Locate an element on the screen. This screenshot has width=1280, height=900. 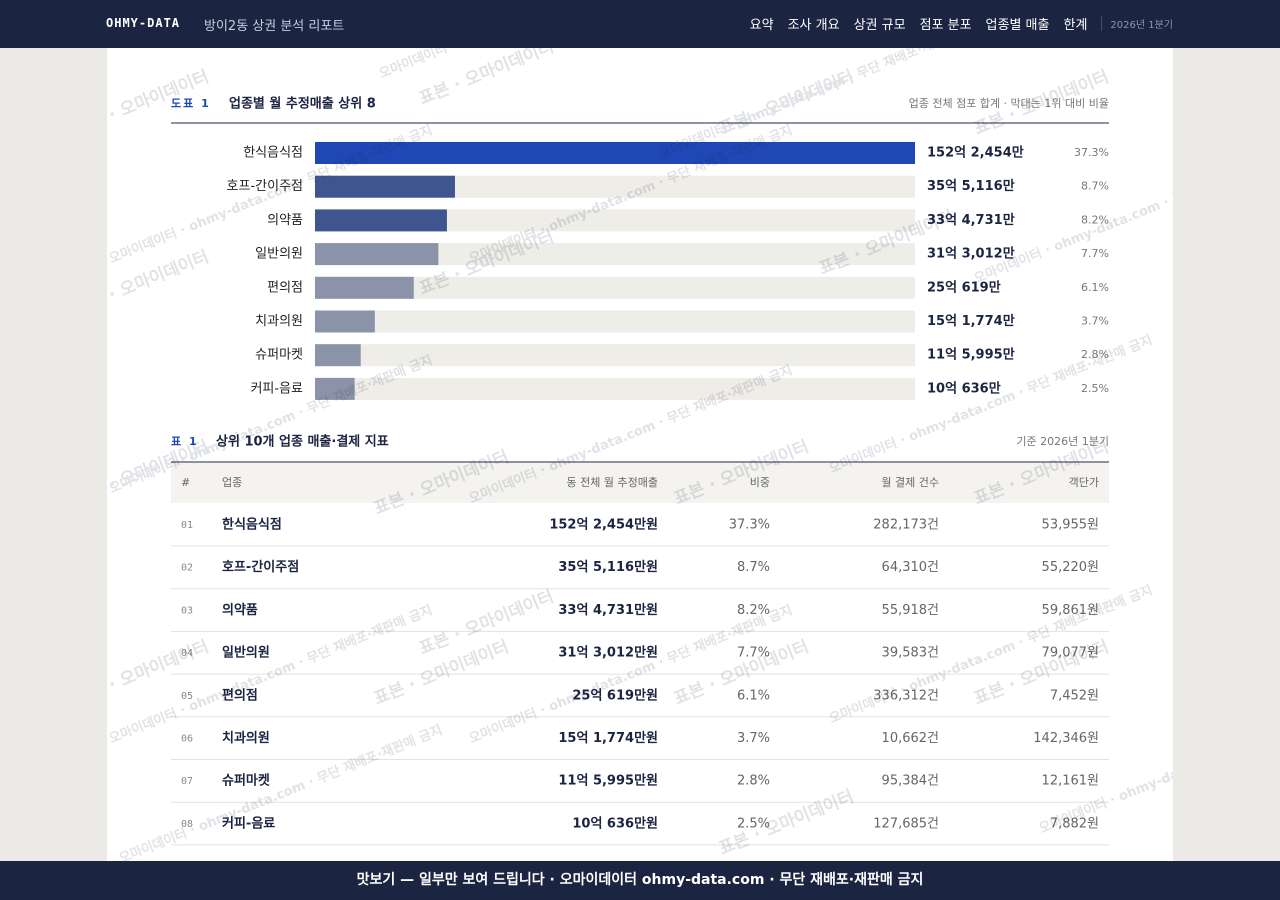
nav: 요약 조사 개요 상권 규모 점포 분포 업종별 매출 한계 2026년 1분기 is located at coordinates (961, 23).